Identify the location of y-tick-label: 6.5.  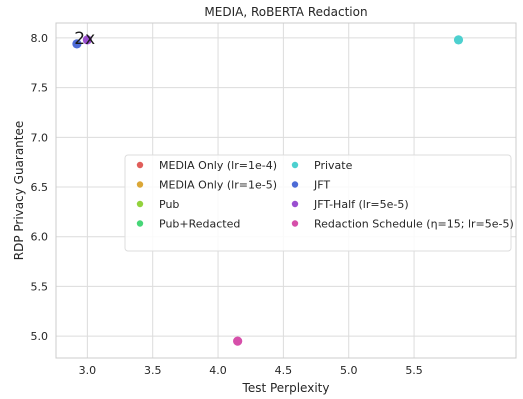
(40, 187).